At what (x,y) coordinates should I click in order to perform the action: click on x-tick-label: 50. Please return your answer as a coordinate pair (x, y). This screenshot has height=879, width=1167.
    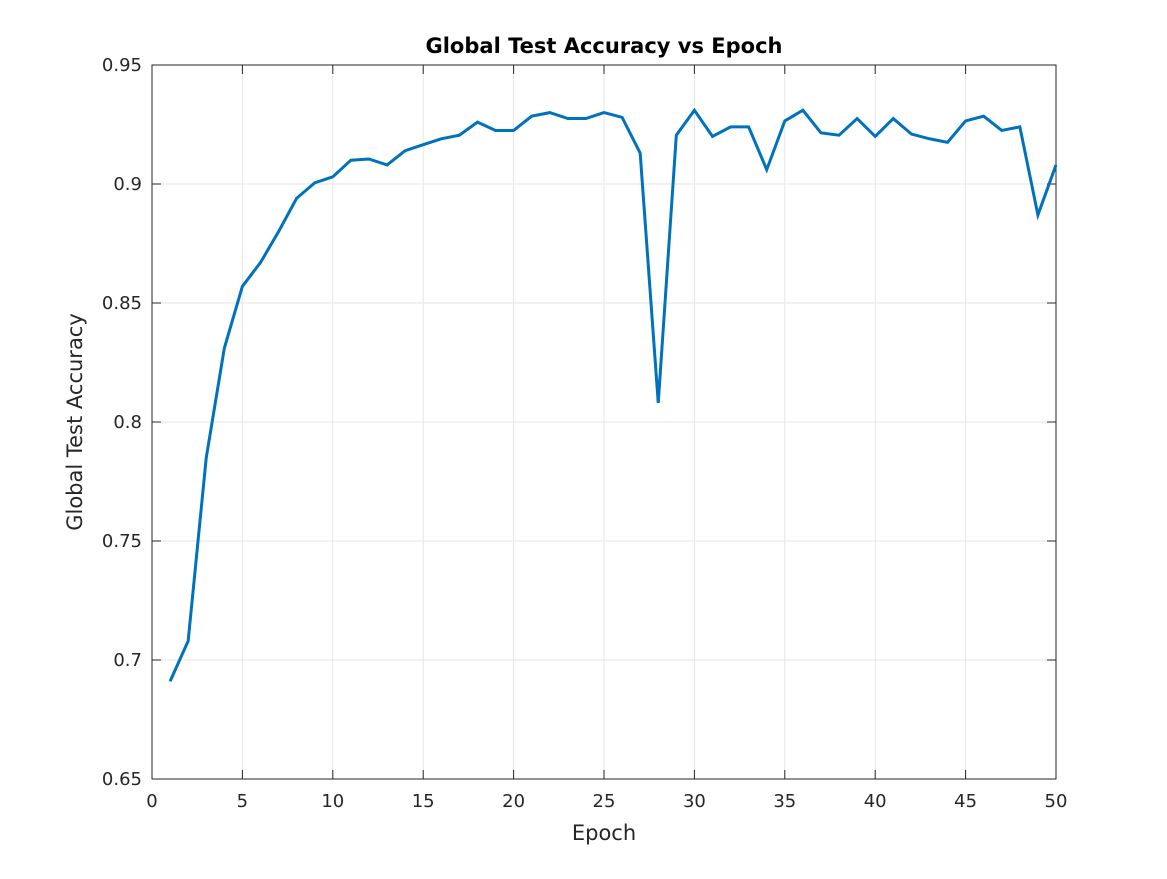
    Looking at the image, I should click on (1056, 801).